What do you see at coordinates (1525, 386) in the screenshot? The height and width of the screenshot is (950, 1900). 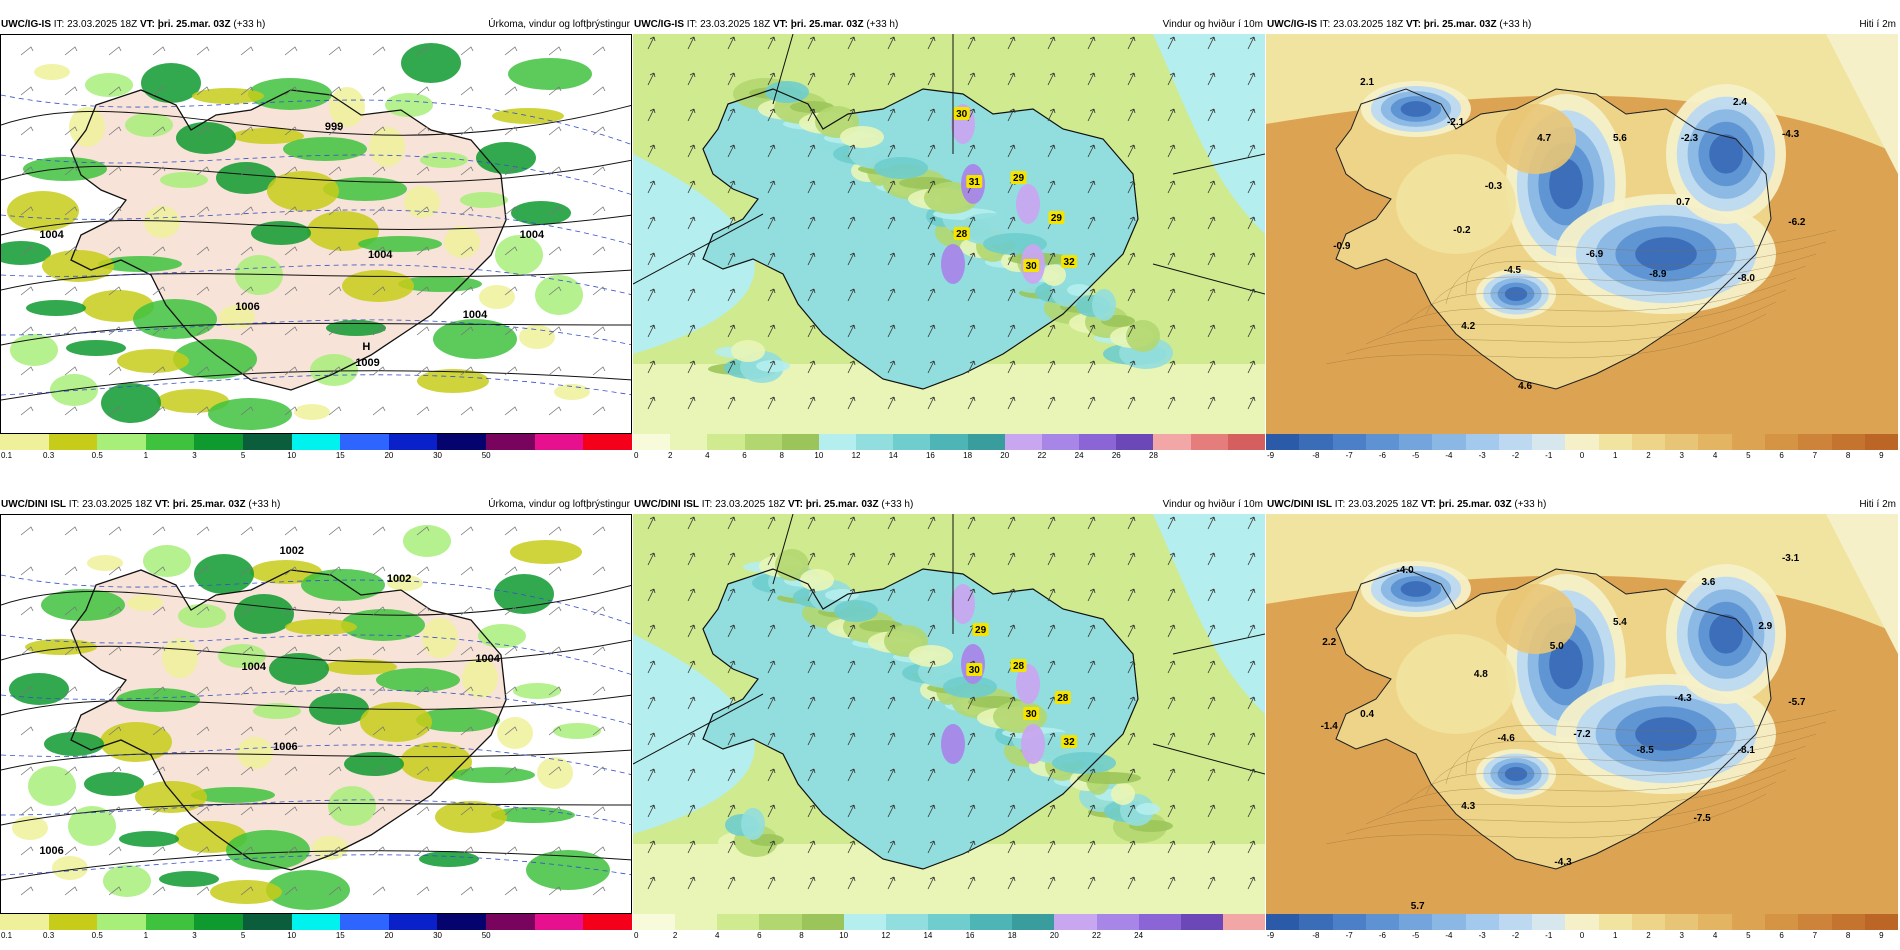 I see `value-label: 4.6` at bounding box center [1525, 386].